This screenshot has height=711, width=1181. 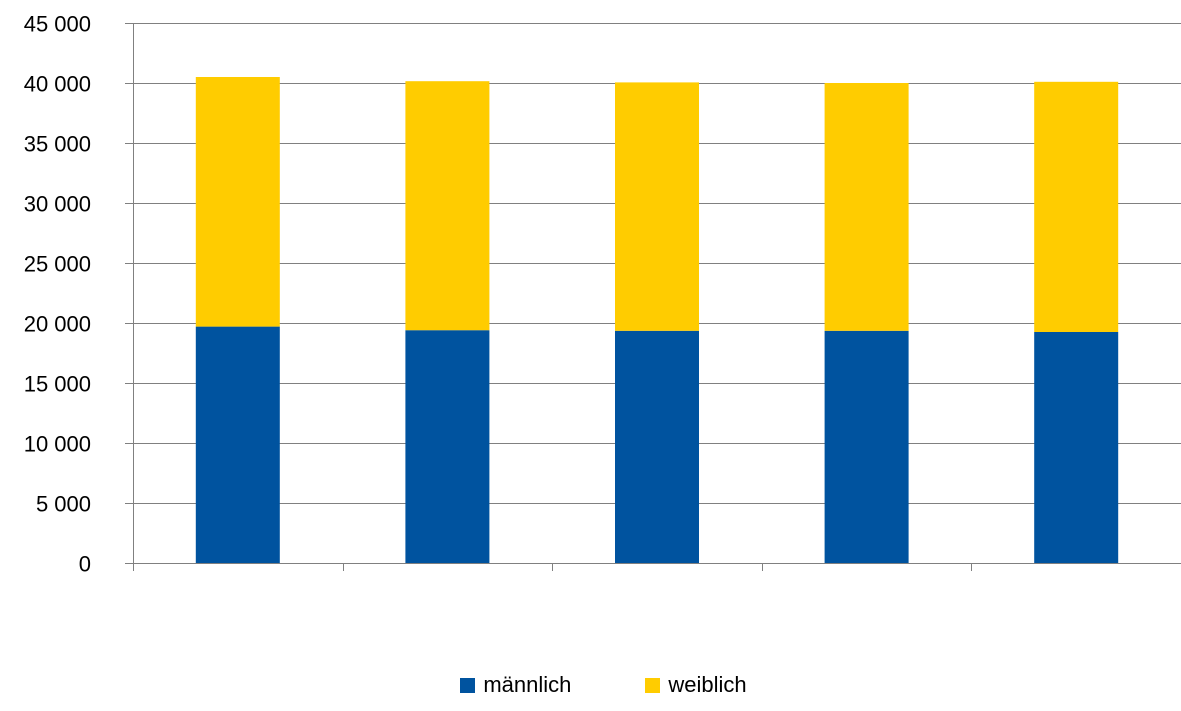 I want to click on y-tick-label: 35 000, so click(x=57, y=144).